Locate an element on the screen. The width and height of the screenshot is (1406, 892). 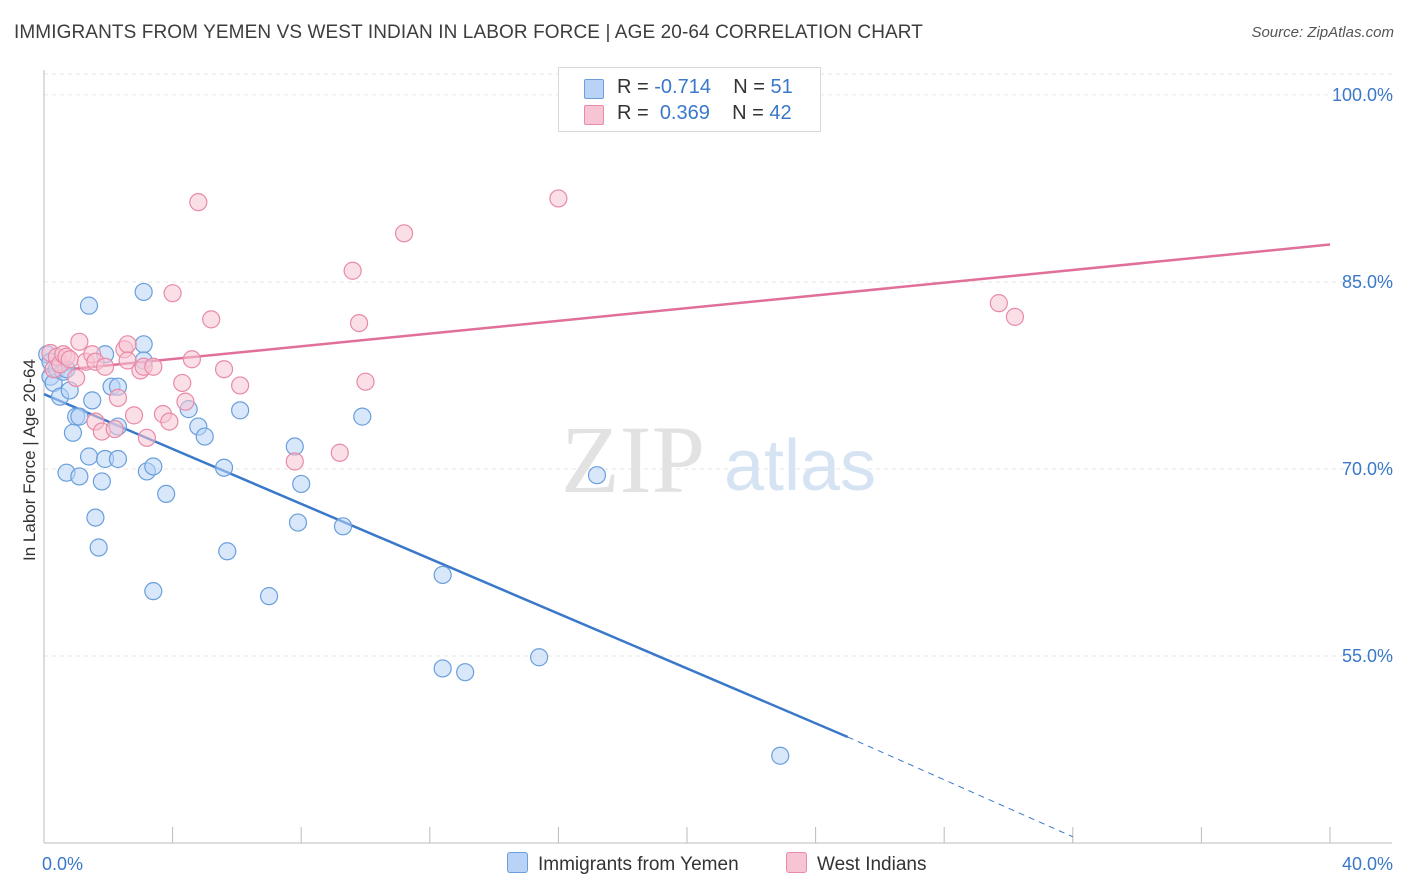
bottom-legend-swatch-west-indians is located at coordinates (796, 862).